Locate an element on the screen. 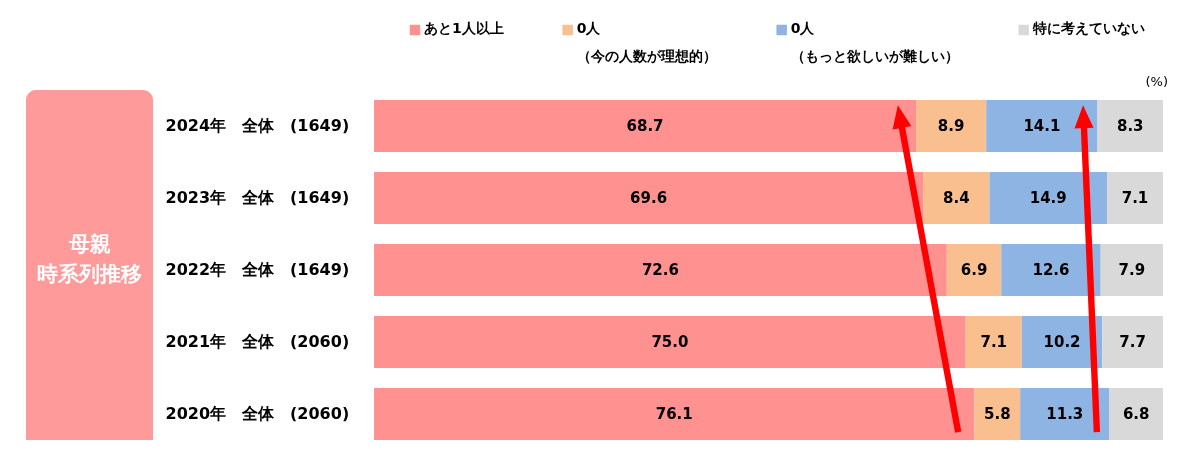 The image size is (1200, 453). data-label: 72.6 is located at coordinates (660, 270).